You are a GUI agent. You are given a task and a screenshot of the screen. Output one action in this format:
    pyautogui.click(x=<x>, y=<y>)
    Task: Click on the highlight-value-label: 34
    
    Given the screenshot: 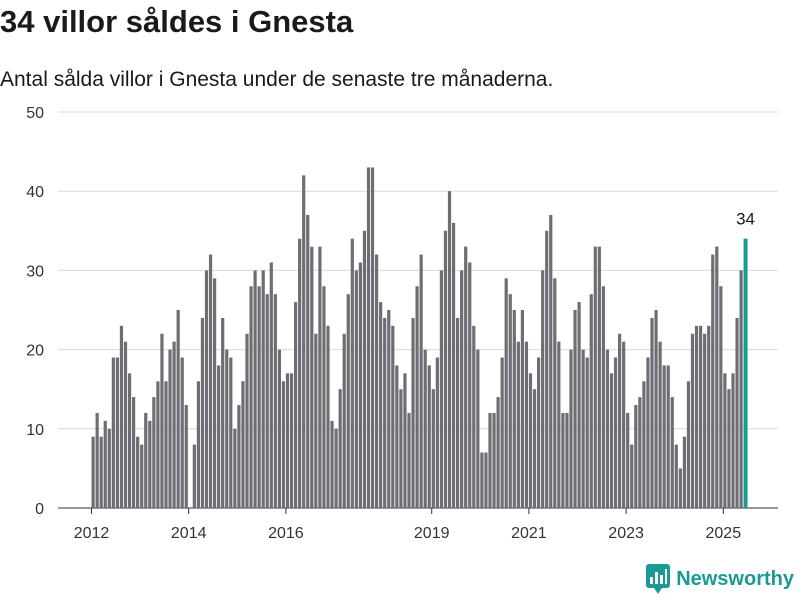 What is the action you would take?
    pyautogui.click(x=745, y=219)
    